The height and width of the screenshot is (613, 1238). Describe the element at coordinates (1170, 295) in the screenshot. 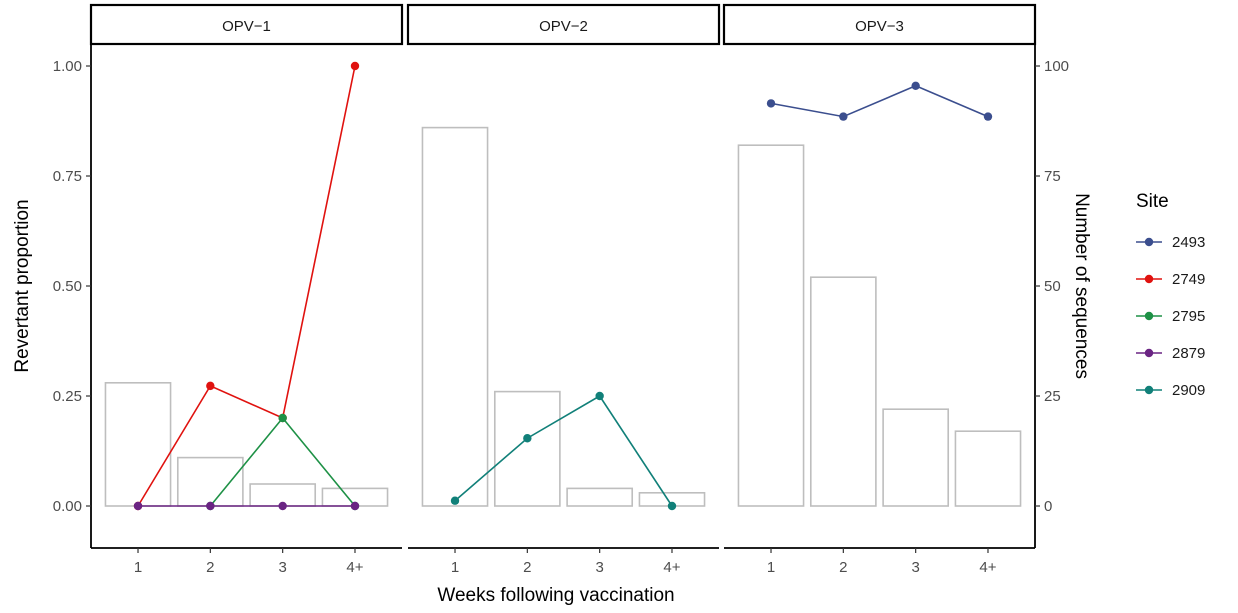

I see `legend: Site 2493 2749 2795 2879 2909` at that location.